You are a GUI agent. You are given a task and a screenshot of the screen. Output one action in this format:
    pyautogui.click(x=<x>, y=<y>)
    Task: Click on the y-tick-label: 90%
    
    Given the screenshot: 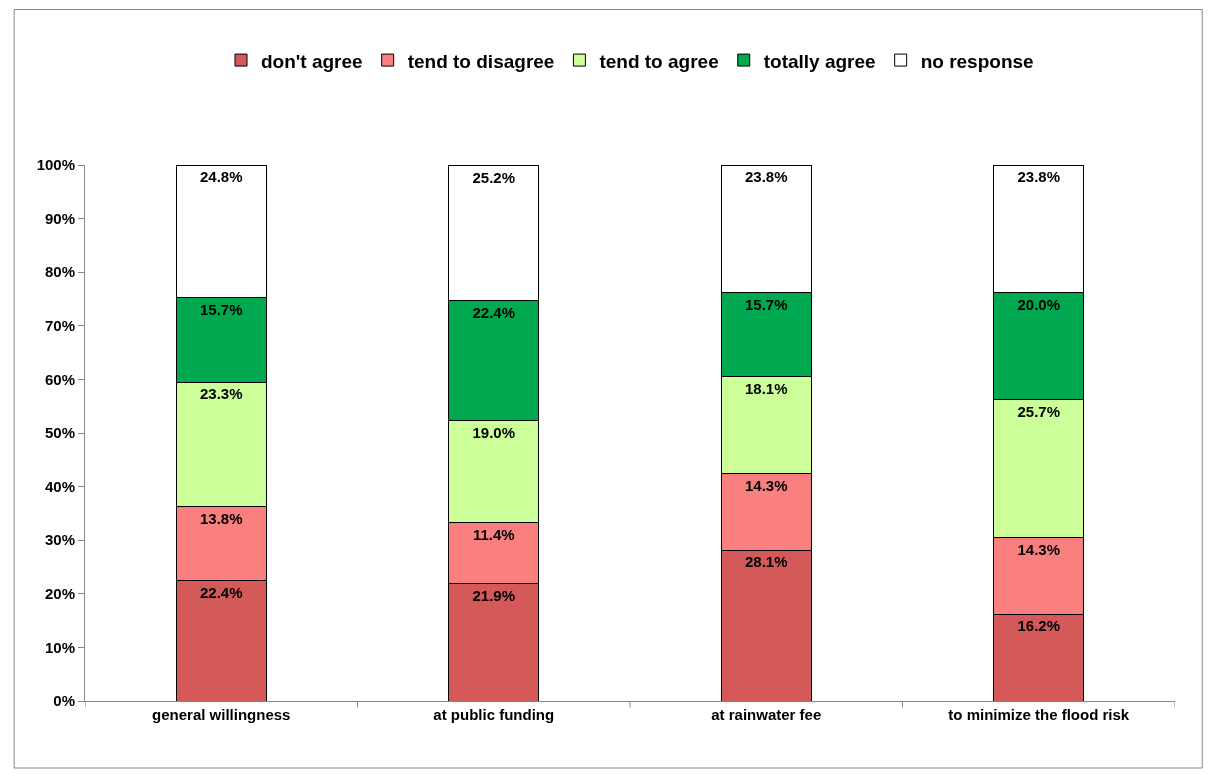 What is the action you would take?
    pyautogui.click(x=59, y=218)
    